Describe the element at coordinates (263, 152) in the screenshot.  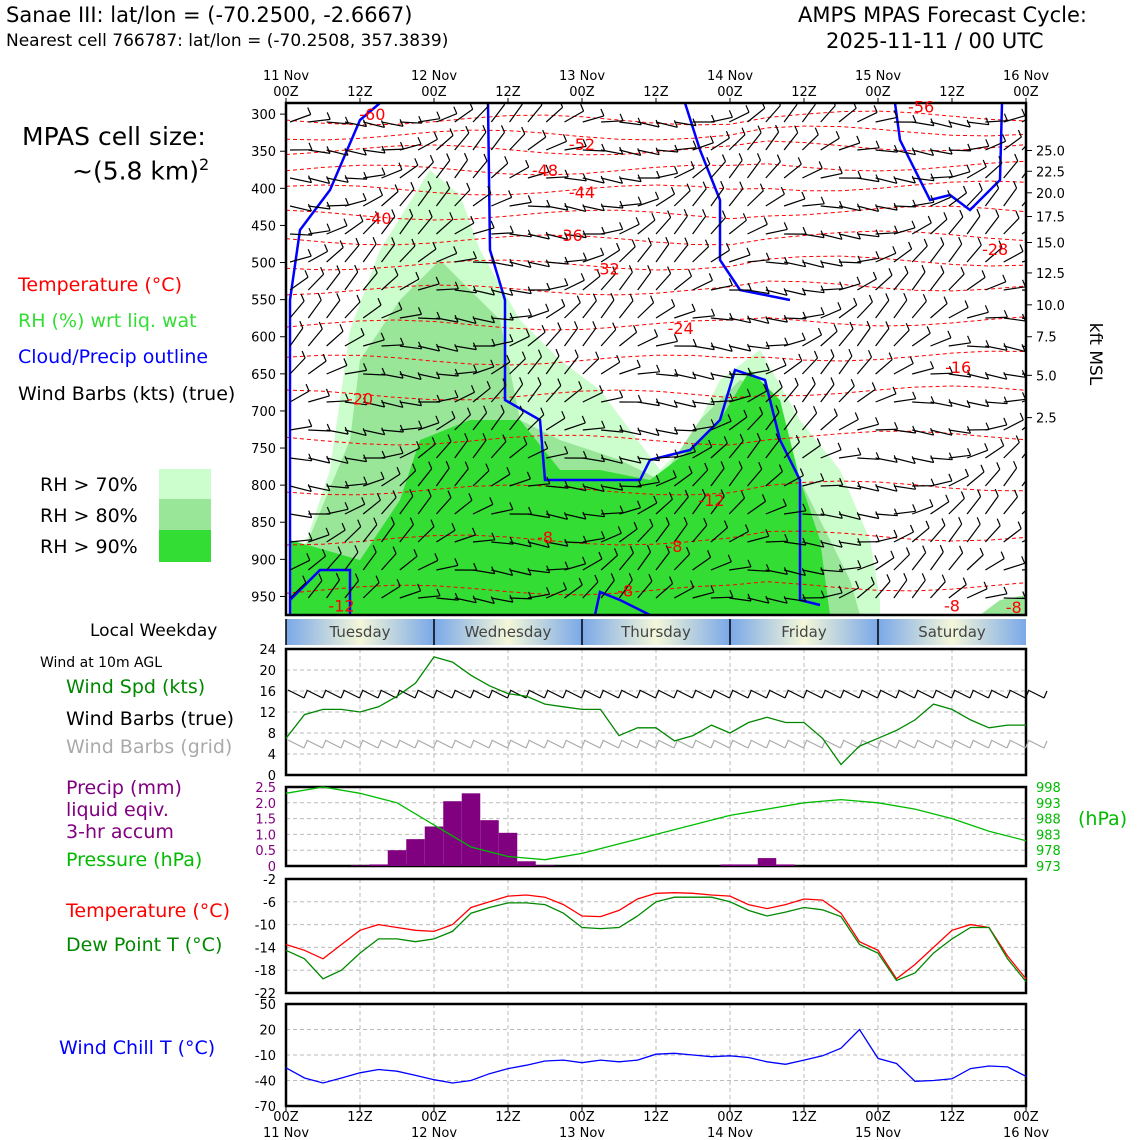
I see `pressure-tick-label: 350` at that location.